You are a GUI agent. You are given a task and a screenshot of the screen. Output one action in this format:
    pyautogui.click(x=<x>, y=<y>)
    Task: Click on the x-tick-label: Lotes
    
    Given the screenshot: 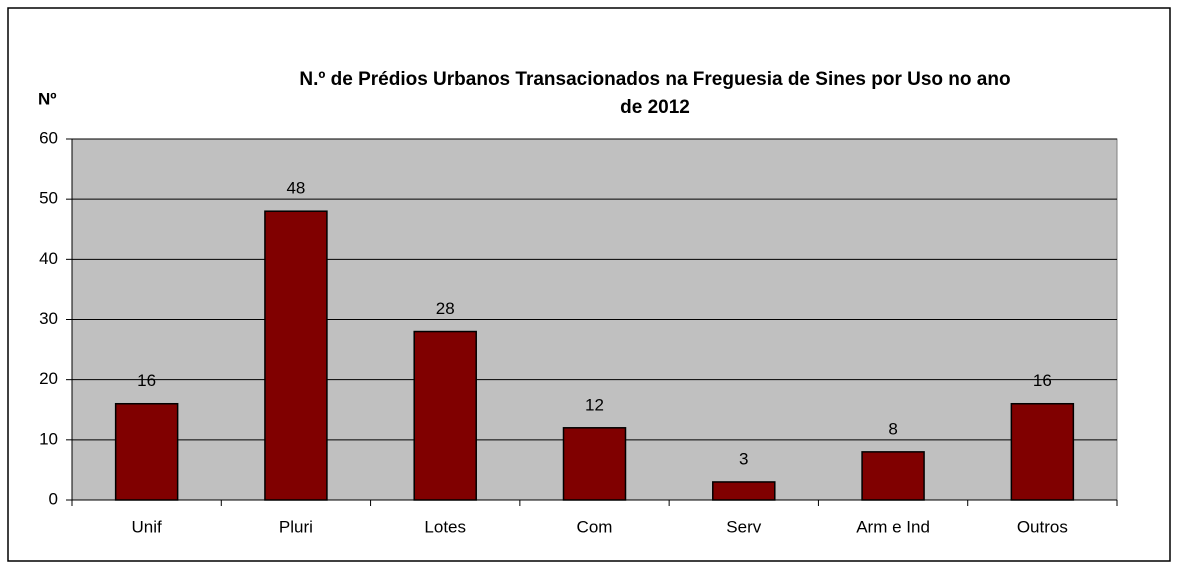 What is the action you would take?
    pyautogui.click(x=445, y=526)
    